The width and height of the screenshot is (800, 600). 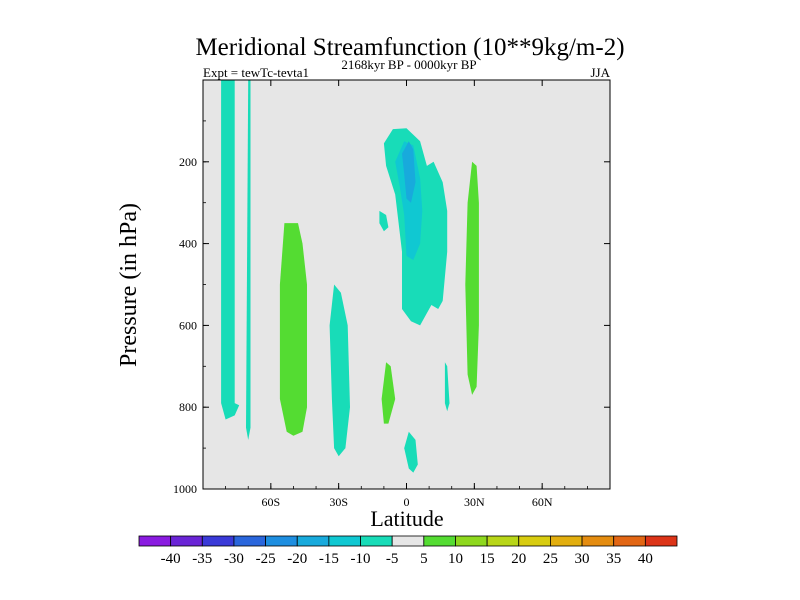 What do you see at coordinates (455, 559) in the screenshot?
I see `colorbar-label: 10` at bounding box center [455, 559].